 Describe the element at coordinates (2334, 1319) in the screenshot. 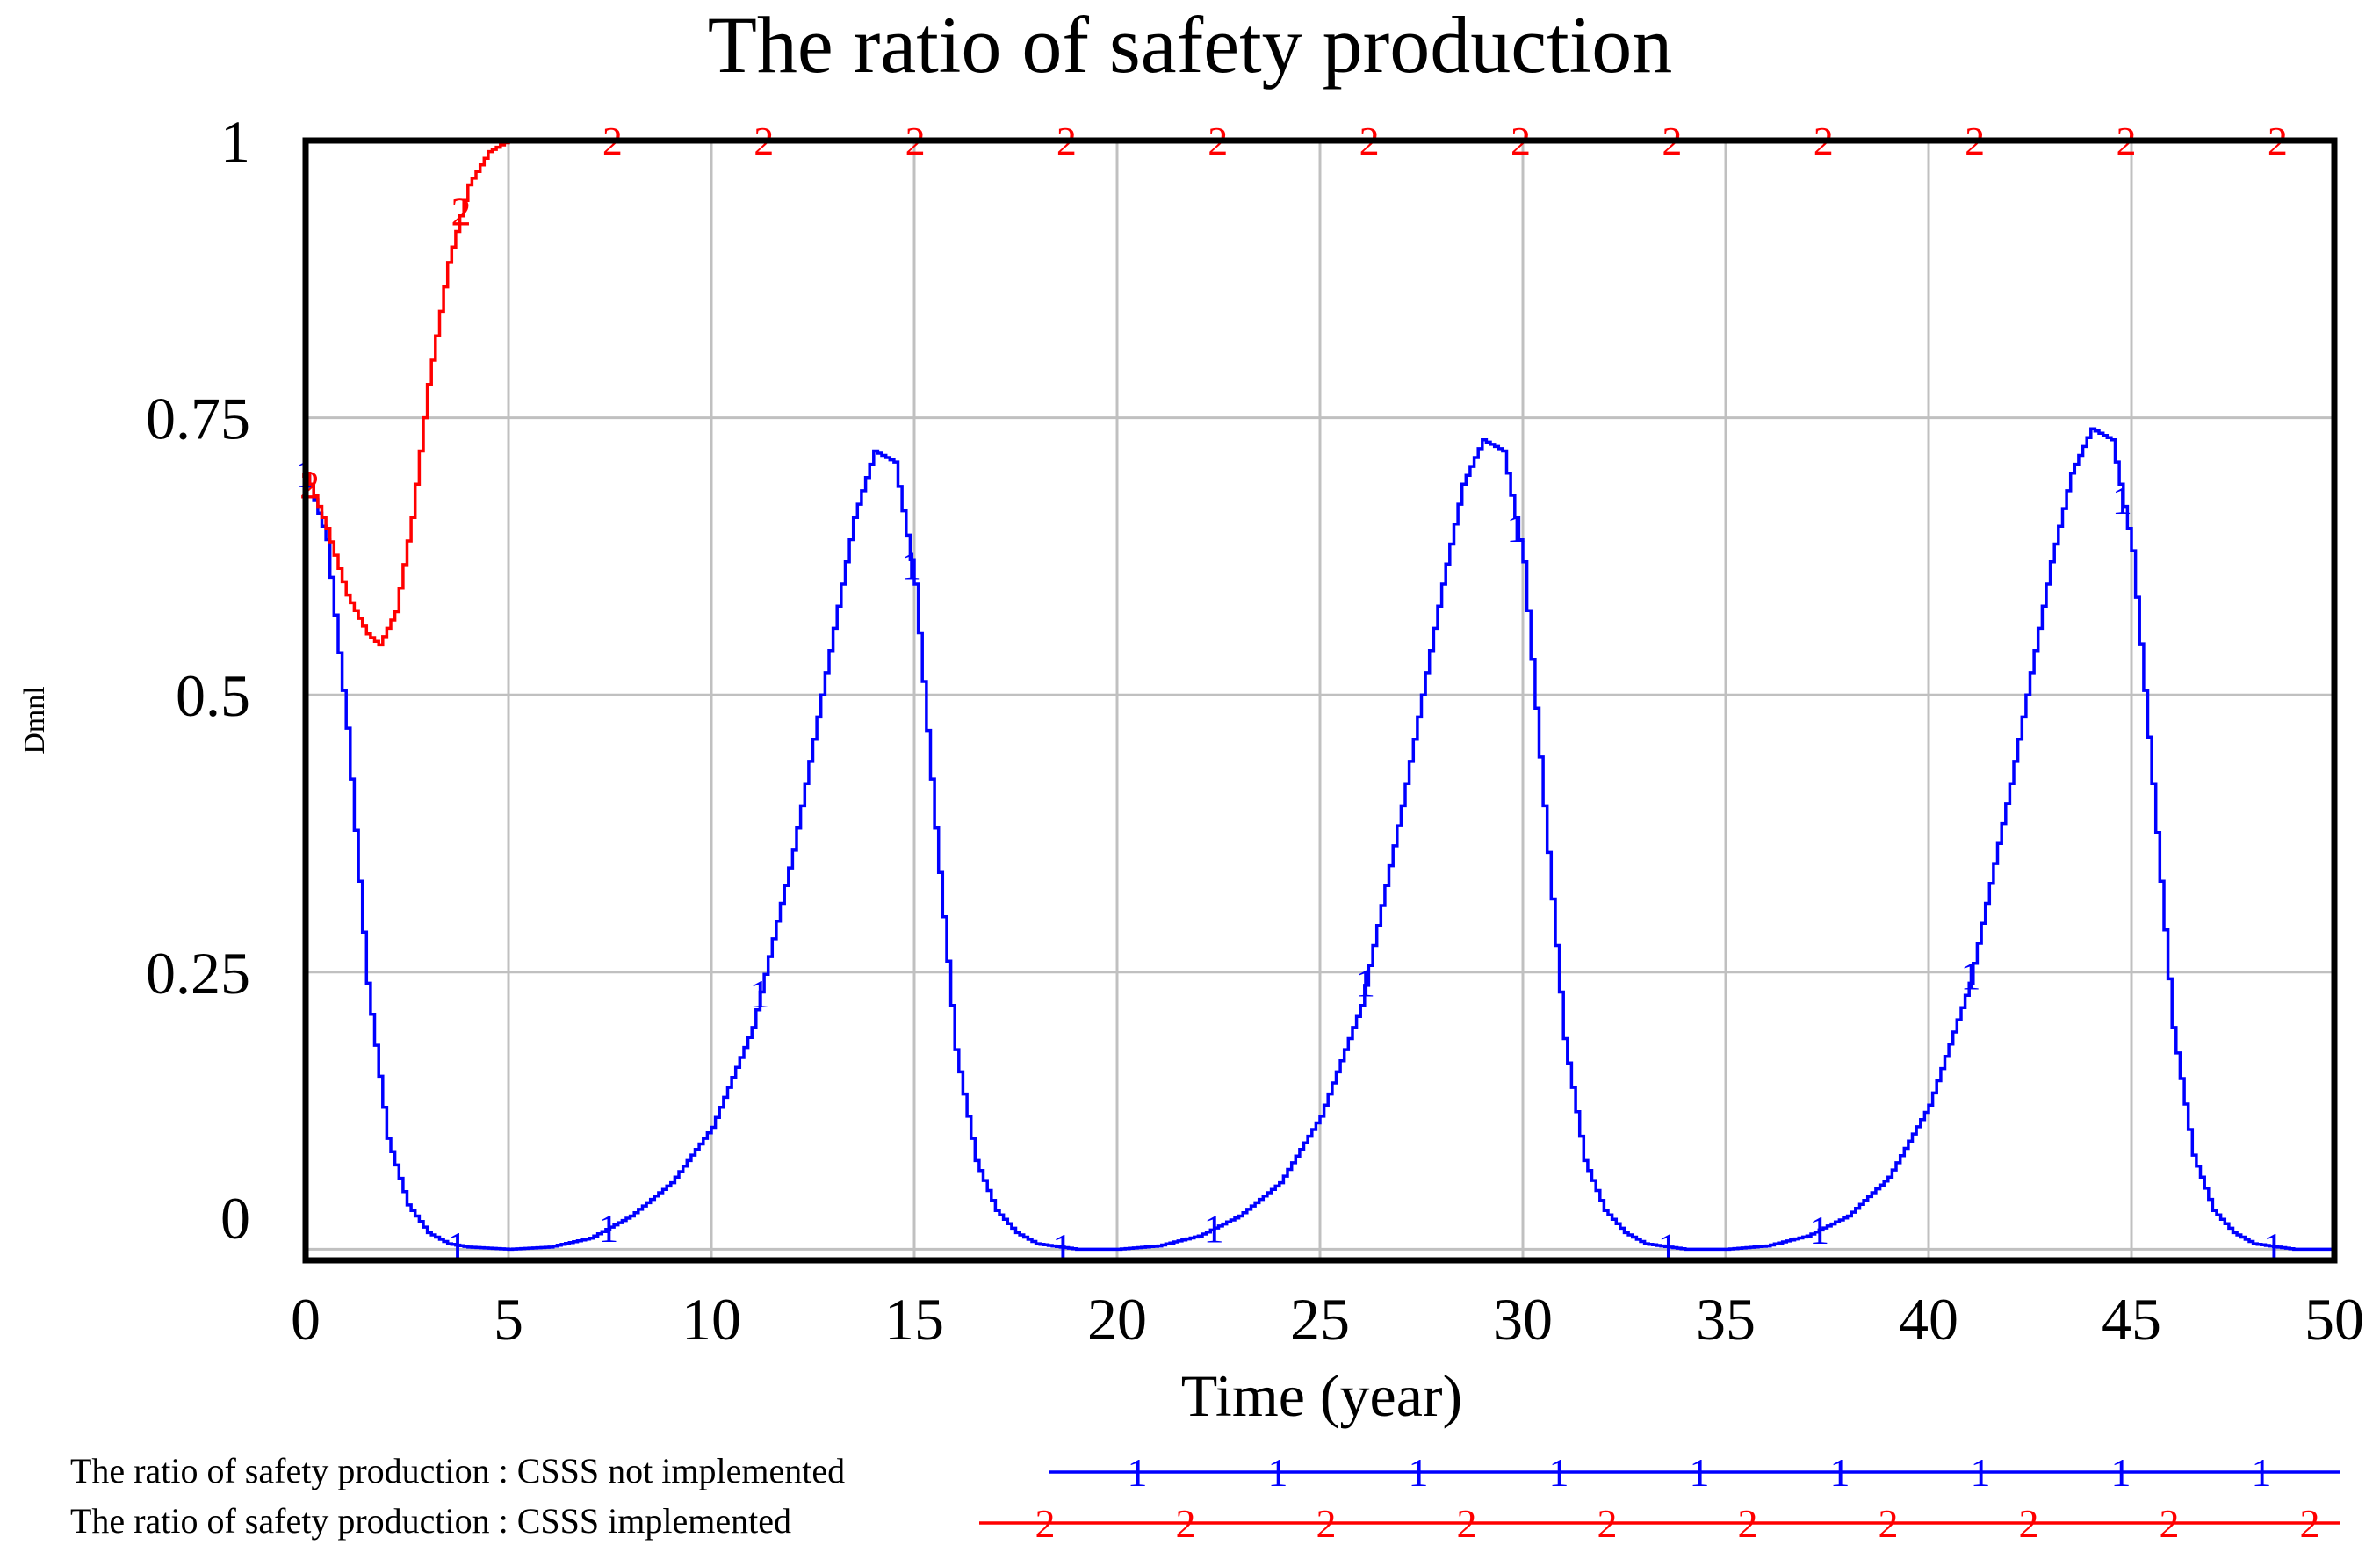

I see `x-tick-label-50: 50` at that location.